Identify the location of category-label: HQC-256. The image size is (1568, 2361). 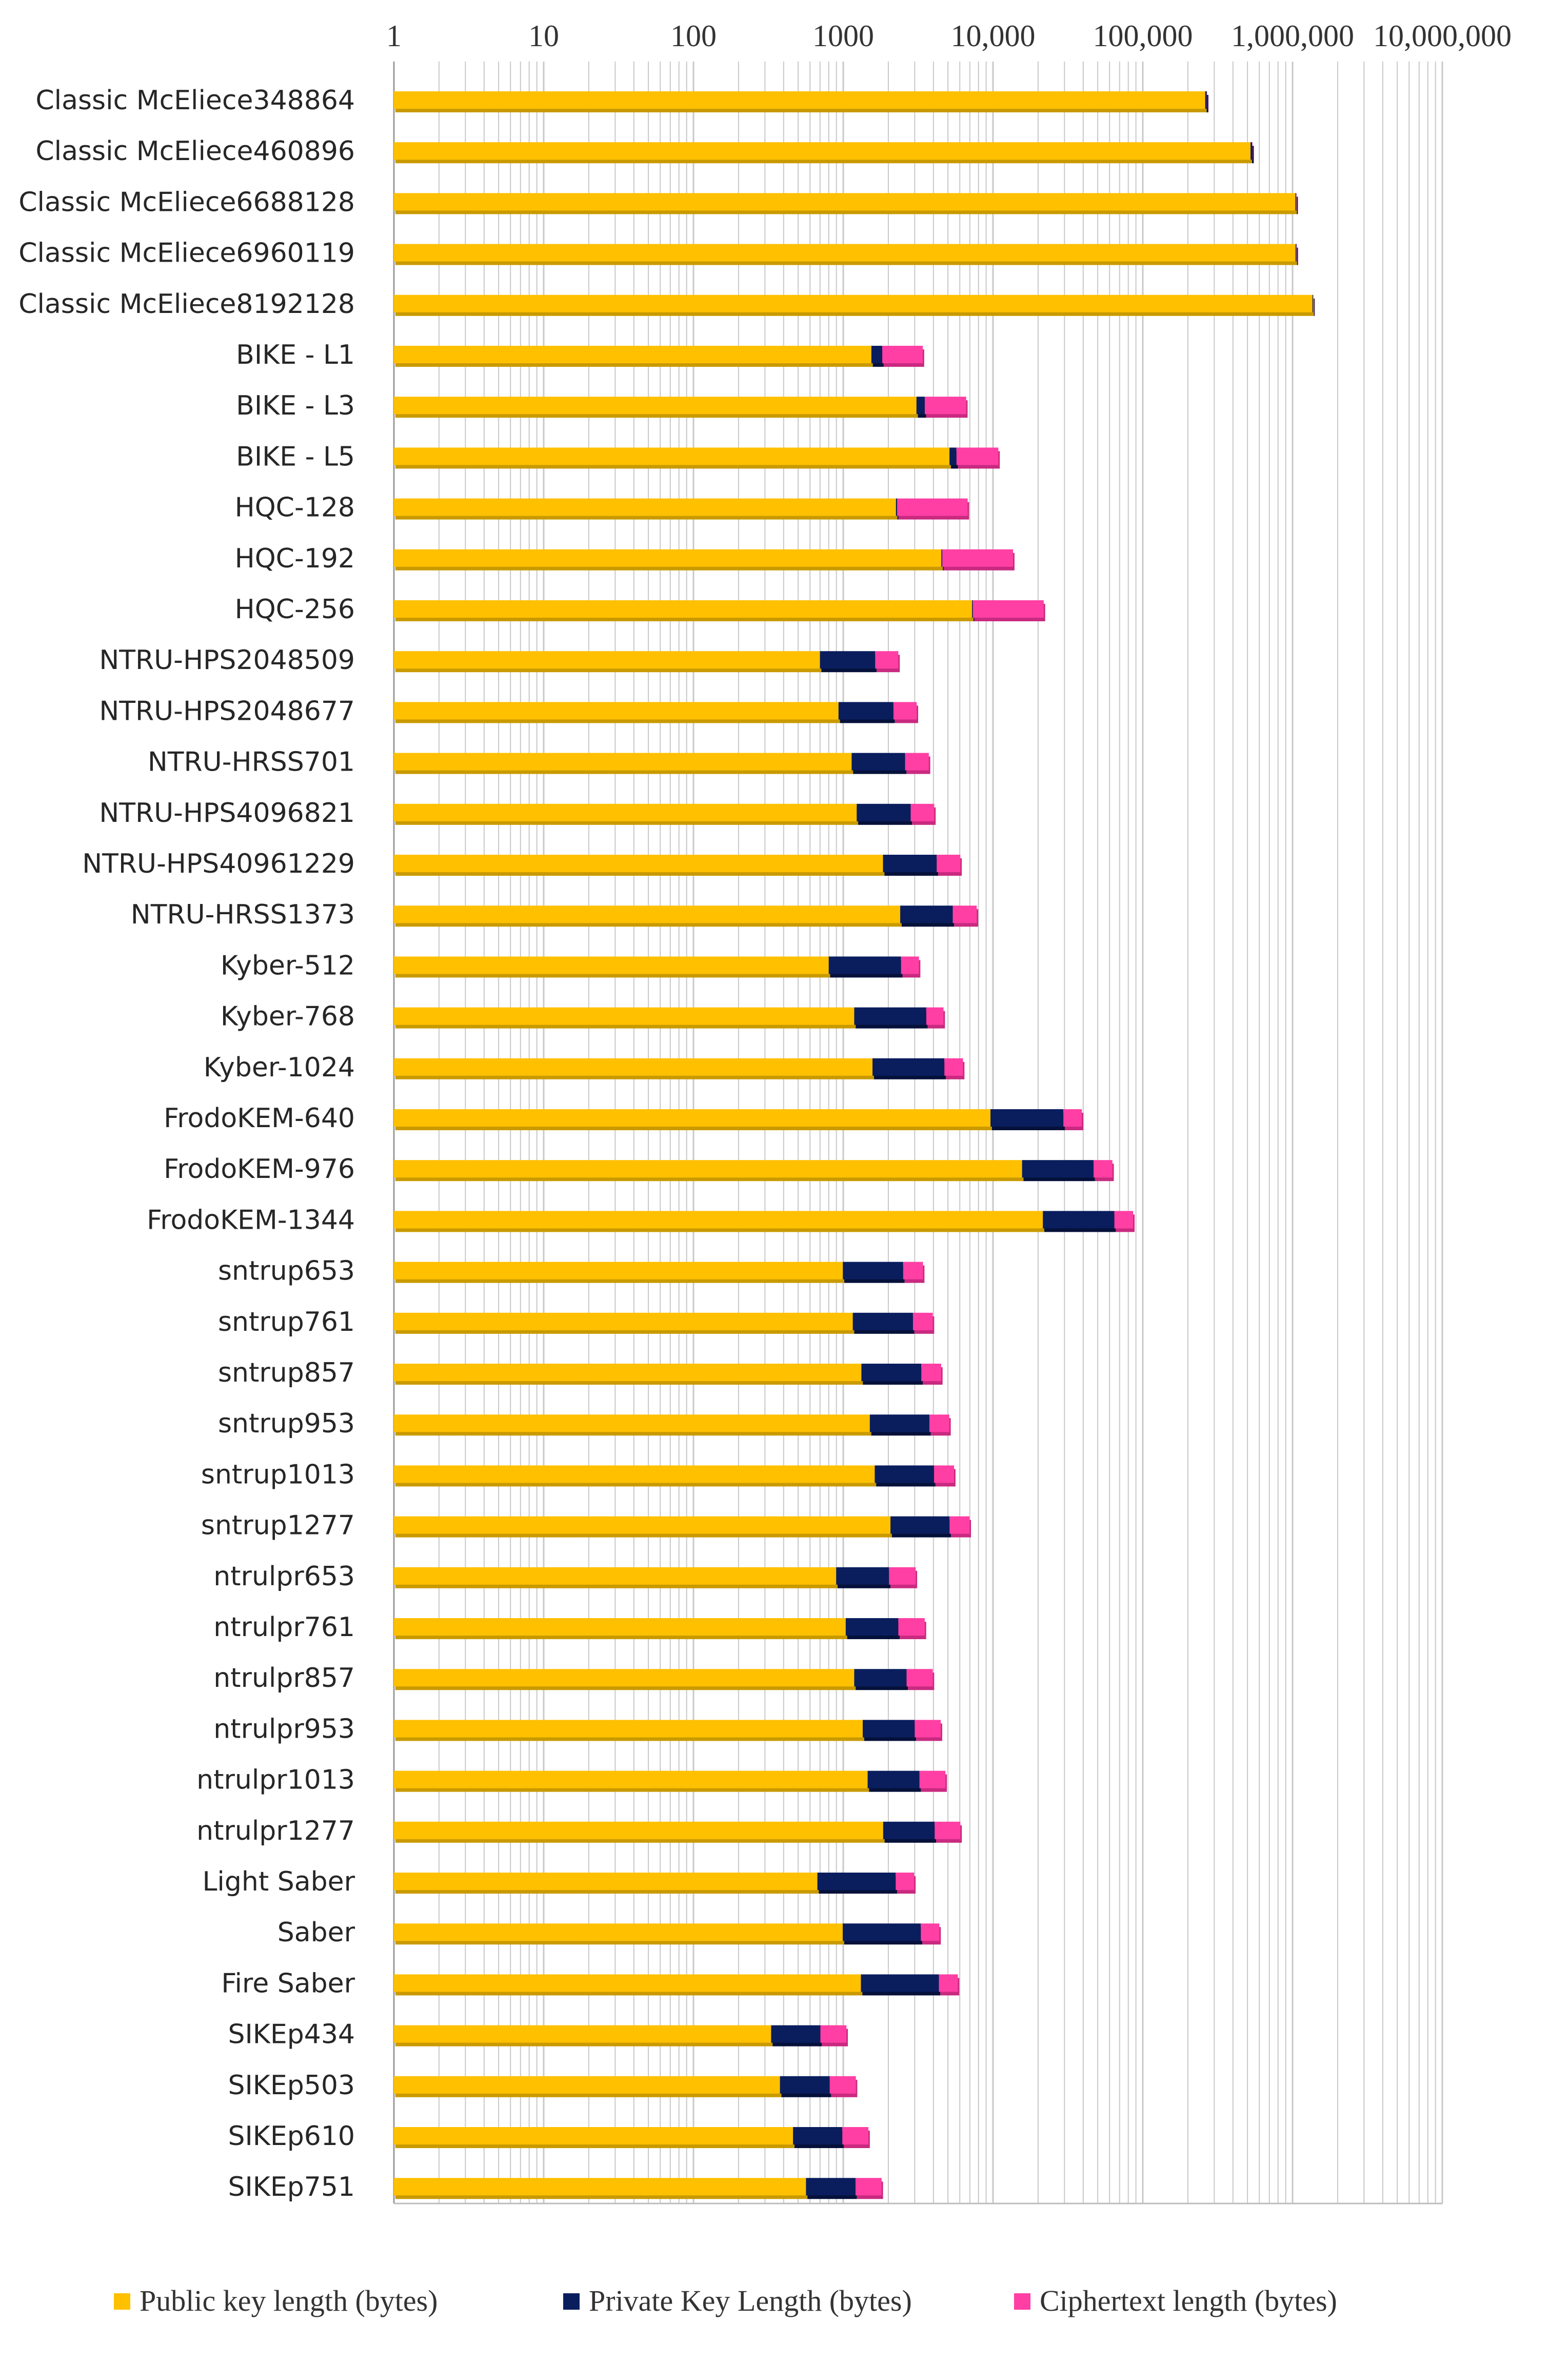
(295, 609).